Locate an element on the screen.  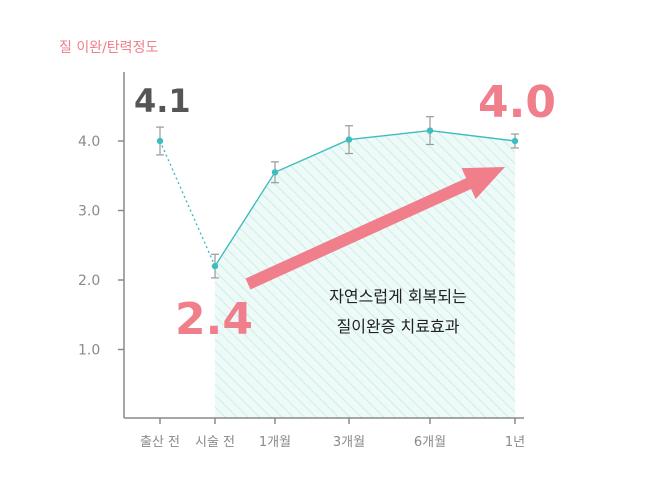
y-tick-label: 1.0 is located at coordinates (89, 351).